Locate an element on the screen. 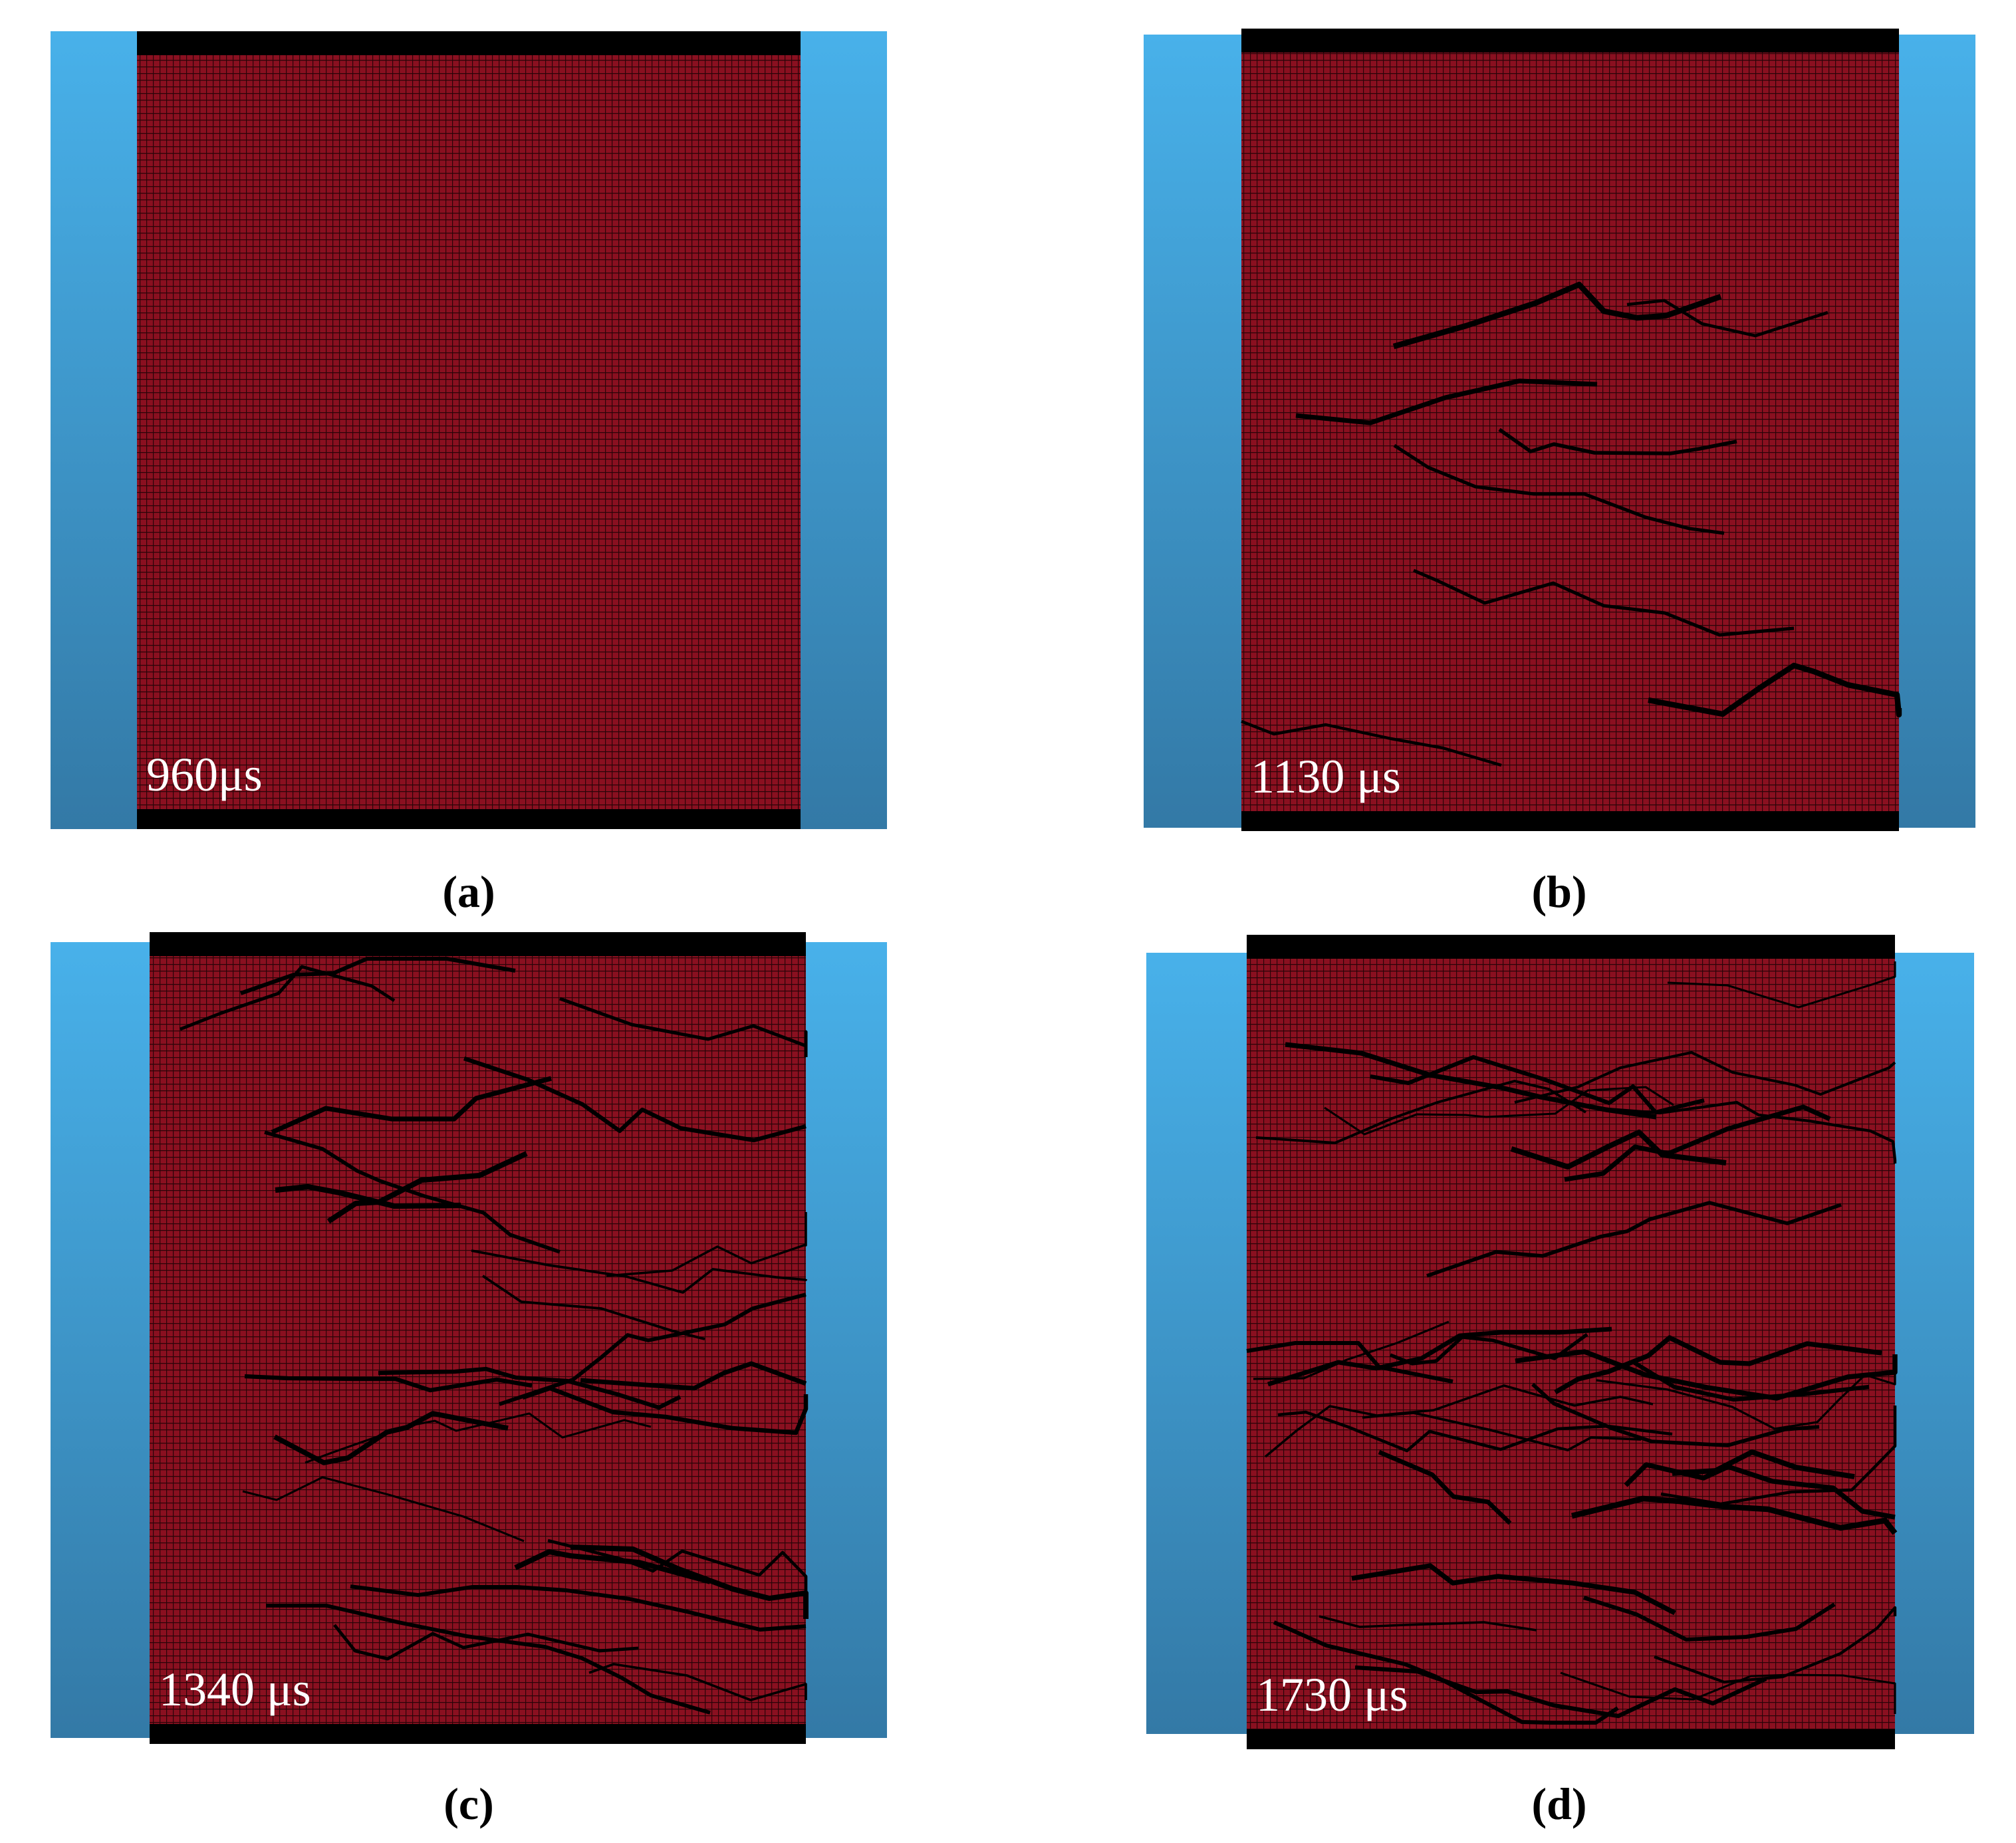 This screenshot has width=2016, height=1843. panel-caption: (a) is located at coordinates (469, 891).